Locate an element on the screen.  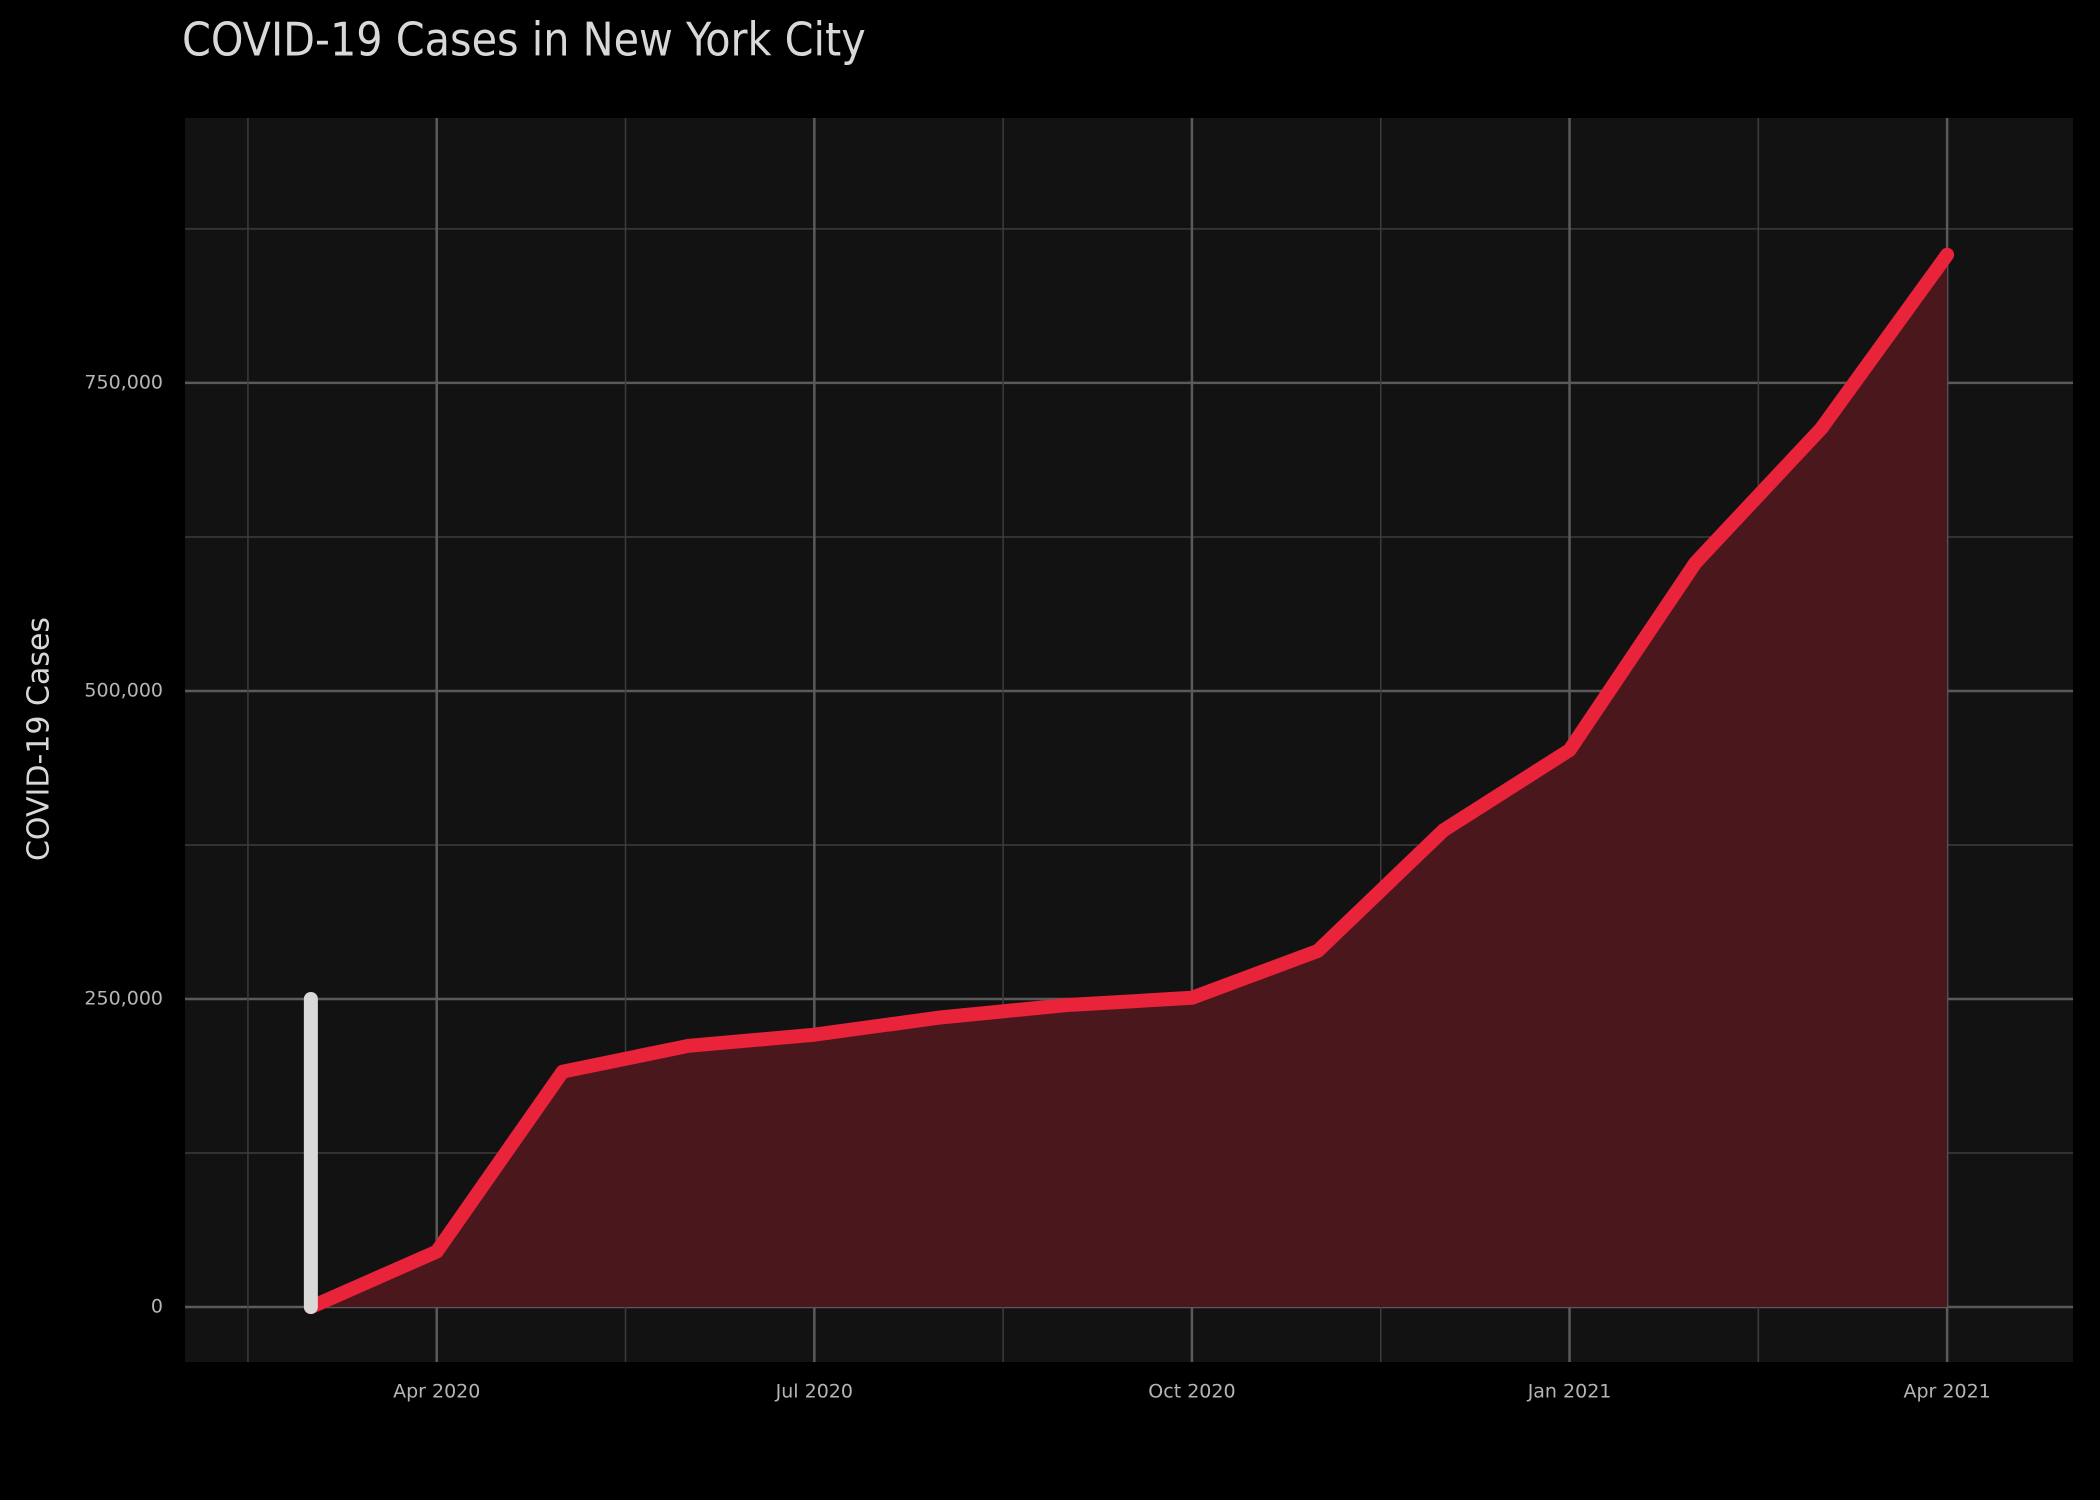
y-tick-label: 0 is located at coordinates (157, 1307).